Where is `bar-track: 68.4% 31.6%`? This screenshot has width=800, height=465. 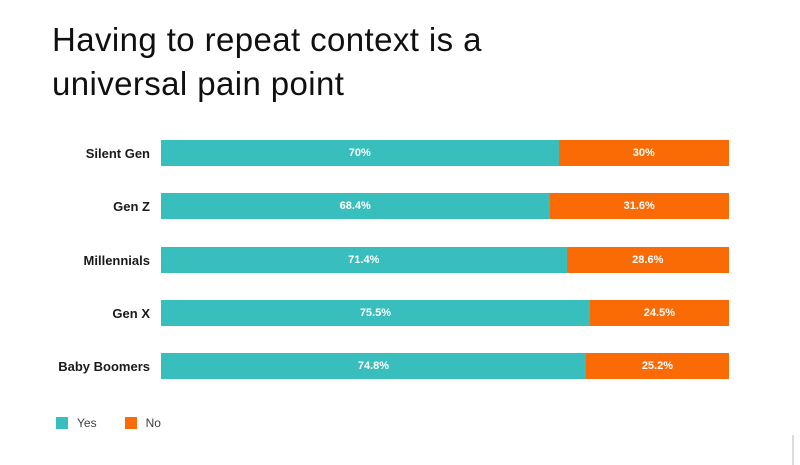 bar-track: 68.4% 31.6% is located at coordinates (445, 206).